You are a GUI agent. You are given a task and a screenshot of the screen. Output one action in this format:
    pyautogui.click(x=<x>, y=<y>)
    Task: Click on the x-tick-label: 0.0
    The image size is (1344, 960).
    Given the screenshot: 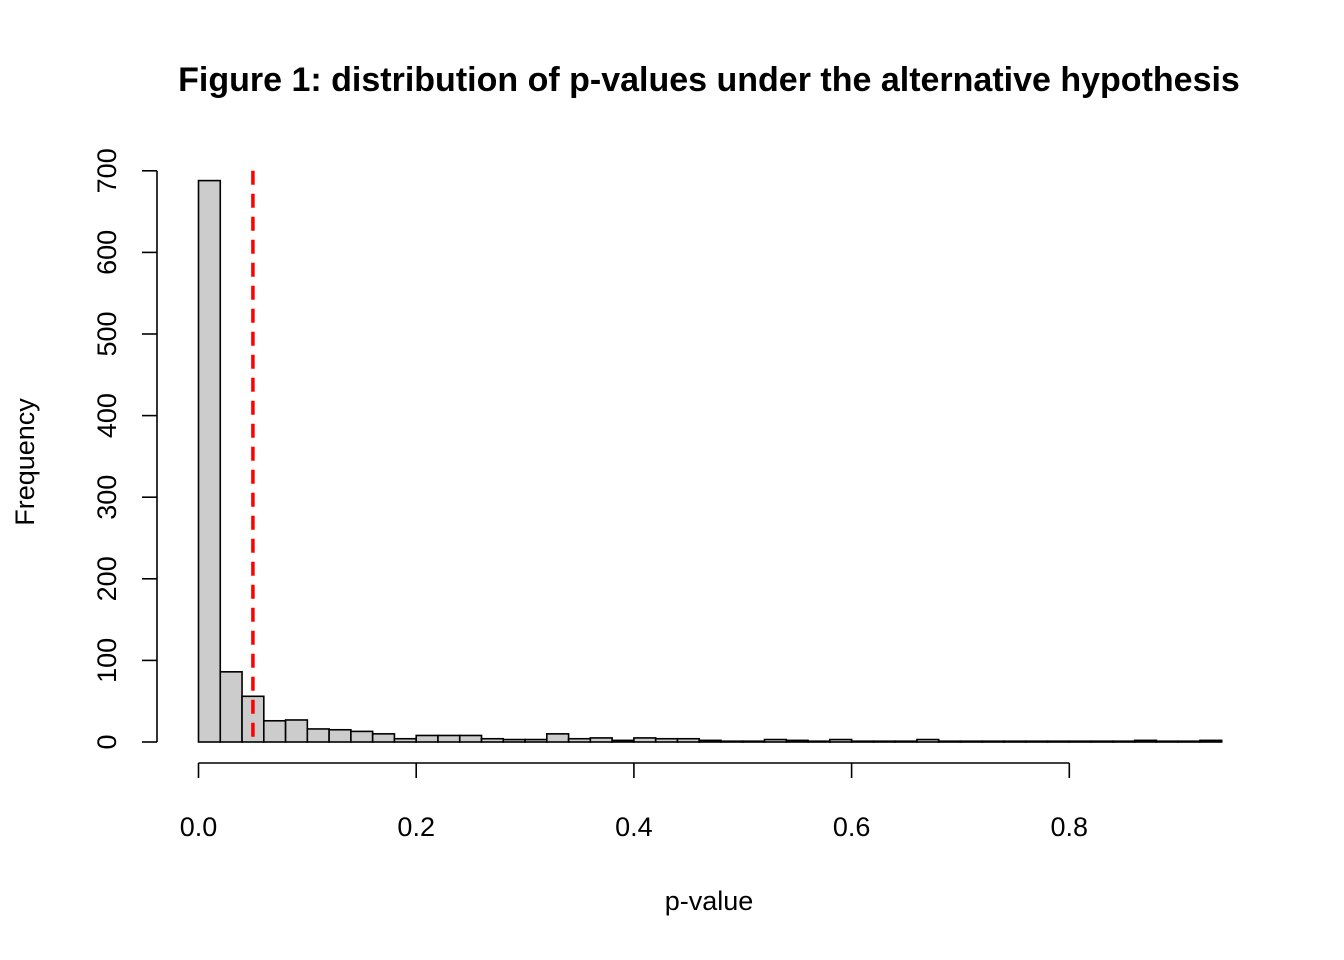 What is the action you would take?
    pyautogui.click(x=199, y=827)
    